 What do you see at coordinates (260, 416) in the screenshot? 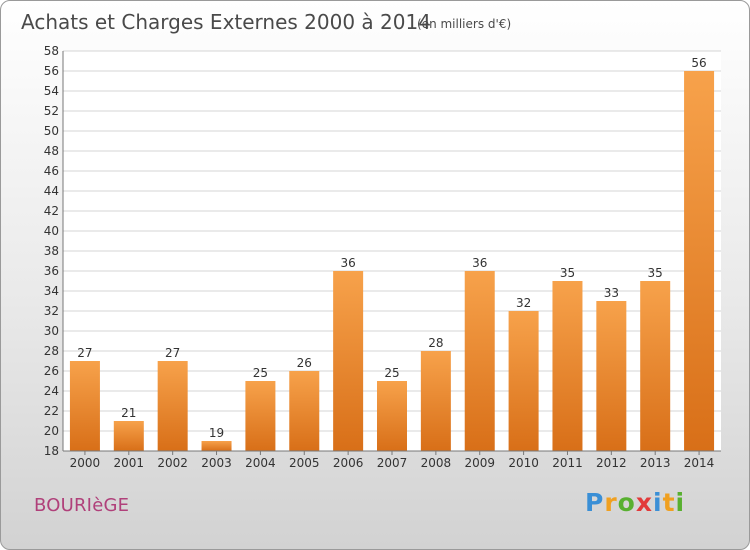
I see `bar-2004` at bounding box center [260, 416].